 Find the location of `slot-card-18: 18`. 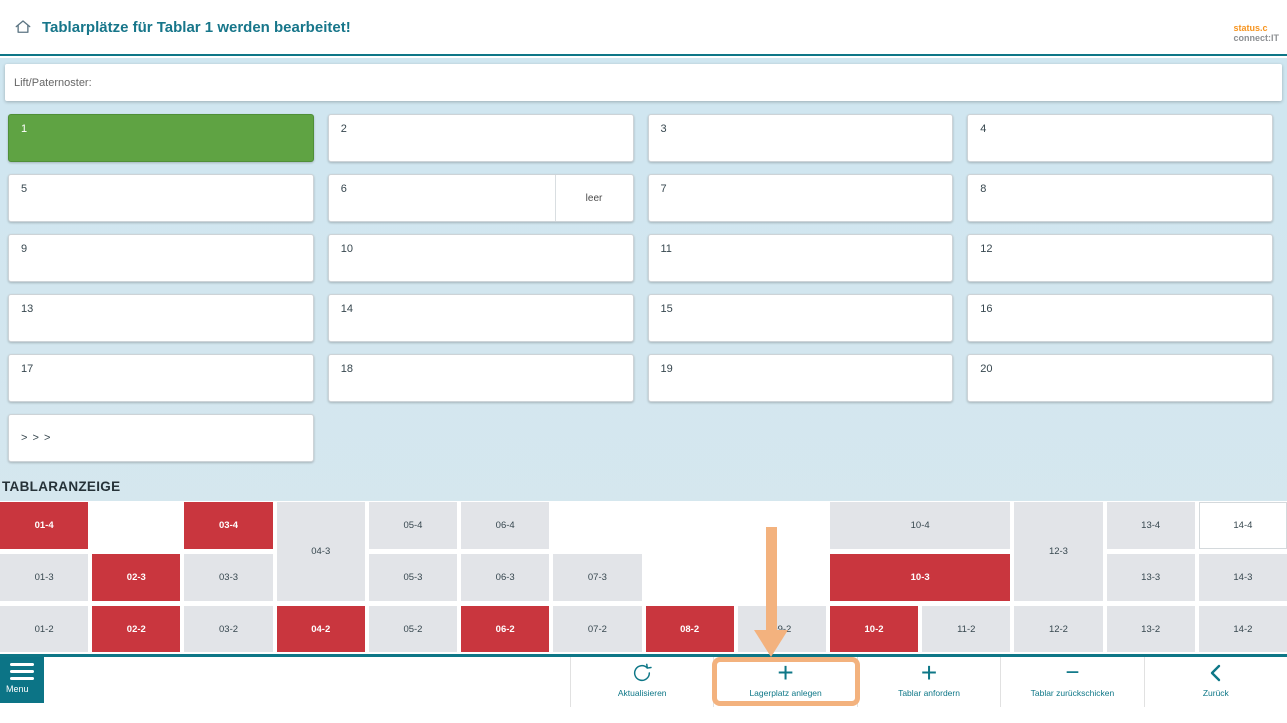

slot-card-18: 18 is located at coordinates (480, 378).